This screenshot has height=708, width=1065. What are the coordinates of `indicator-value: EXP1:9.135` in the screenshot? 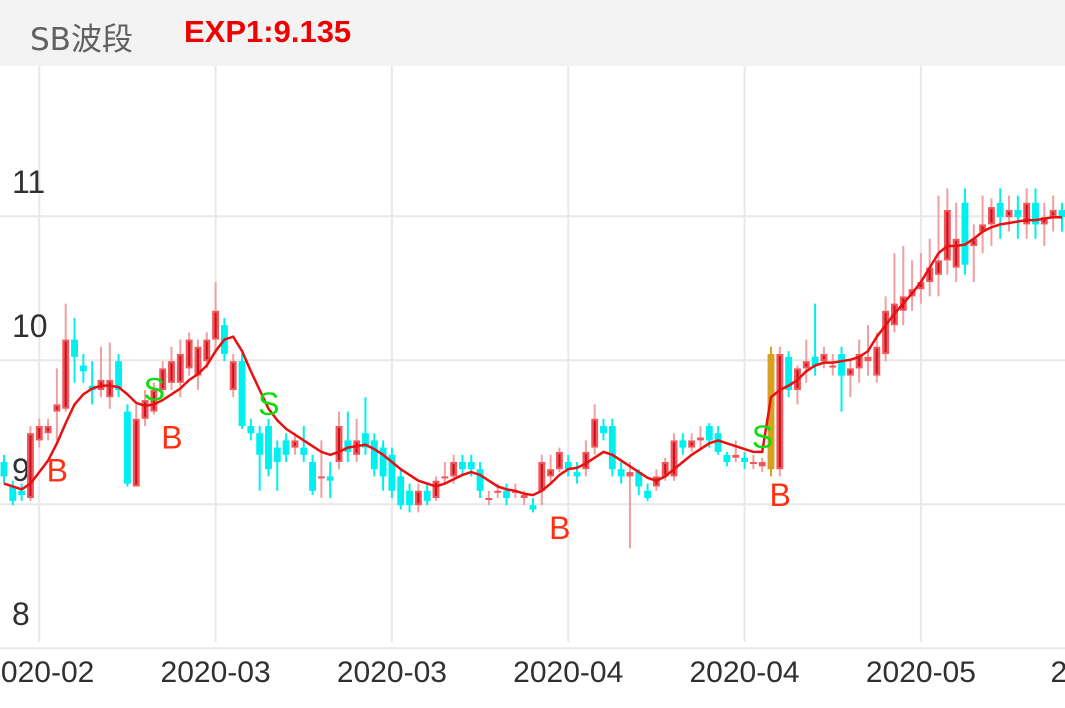 It's located at (268, 31).